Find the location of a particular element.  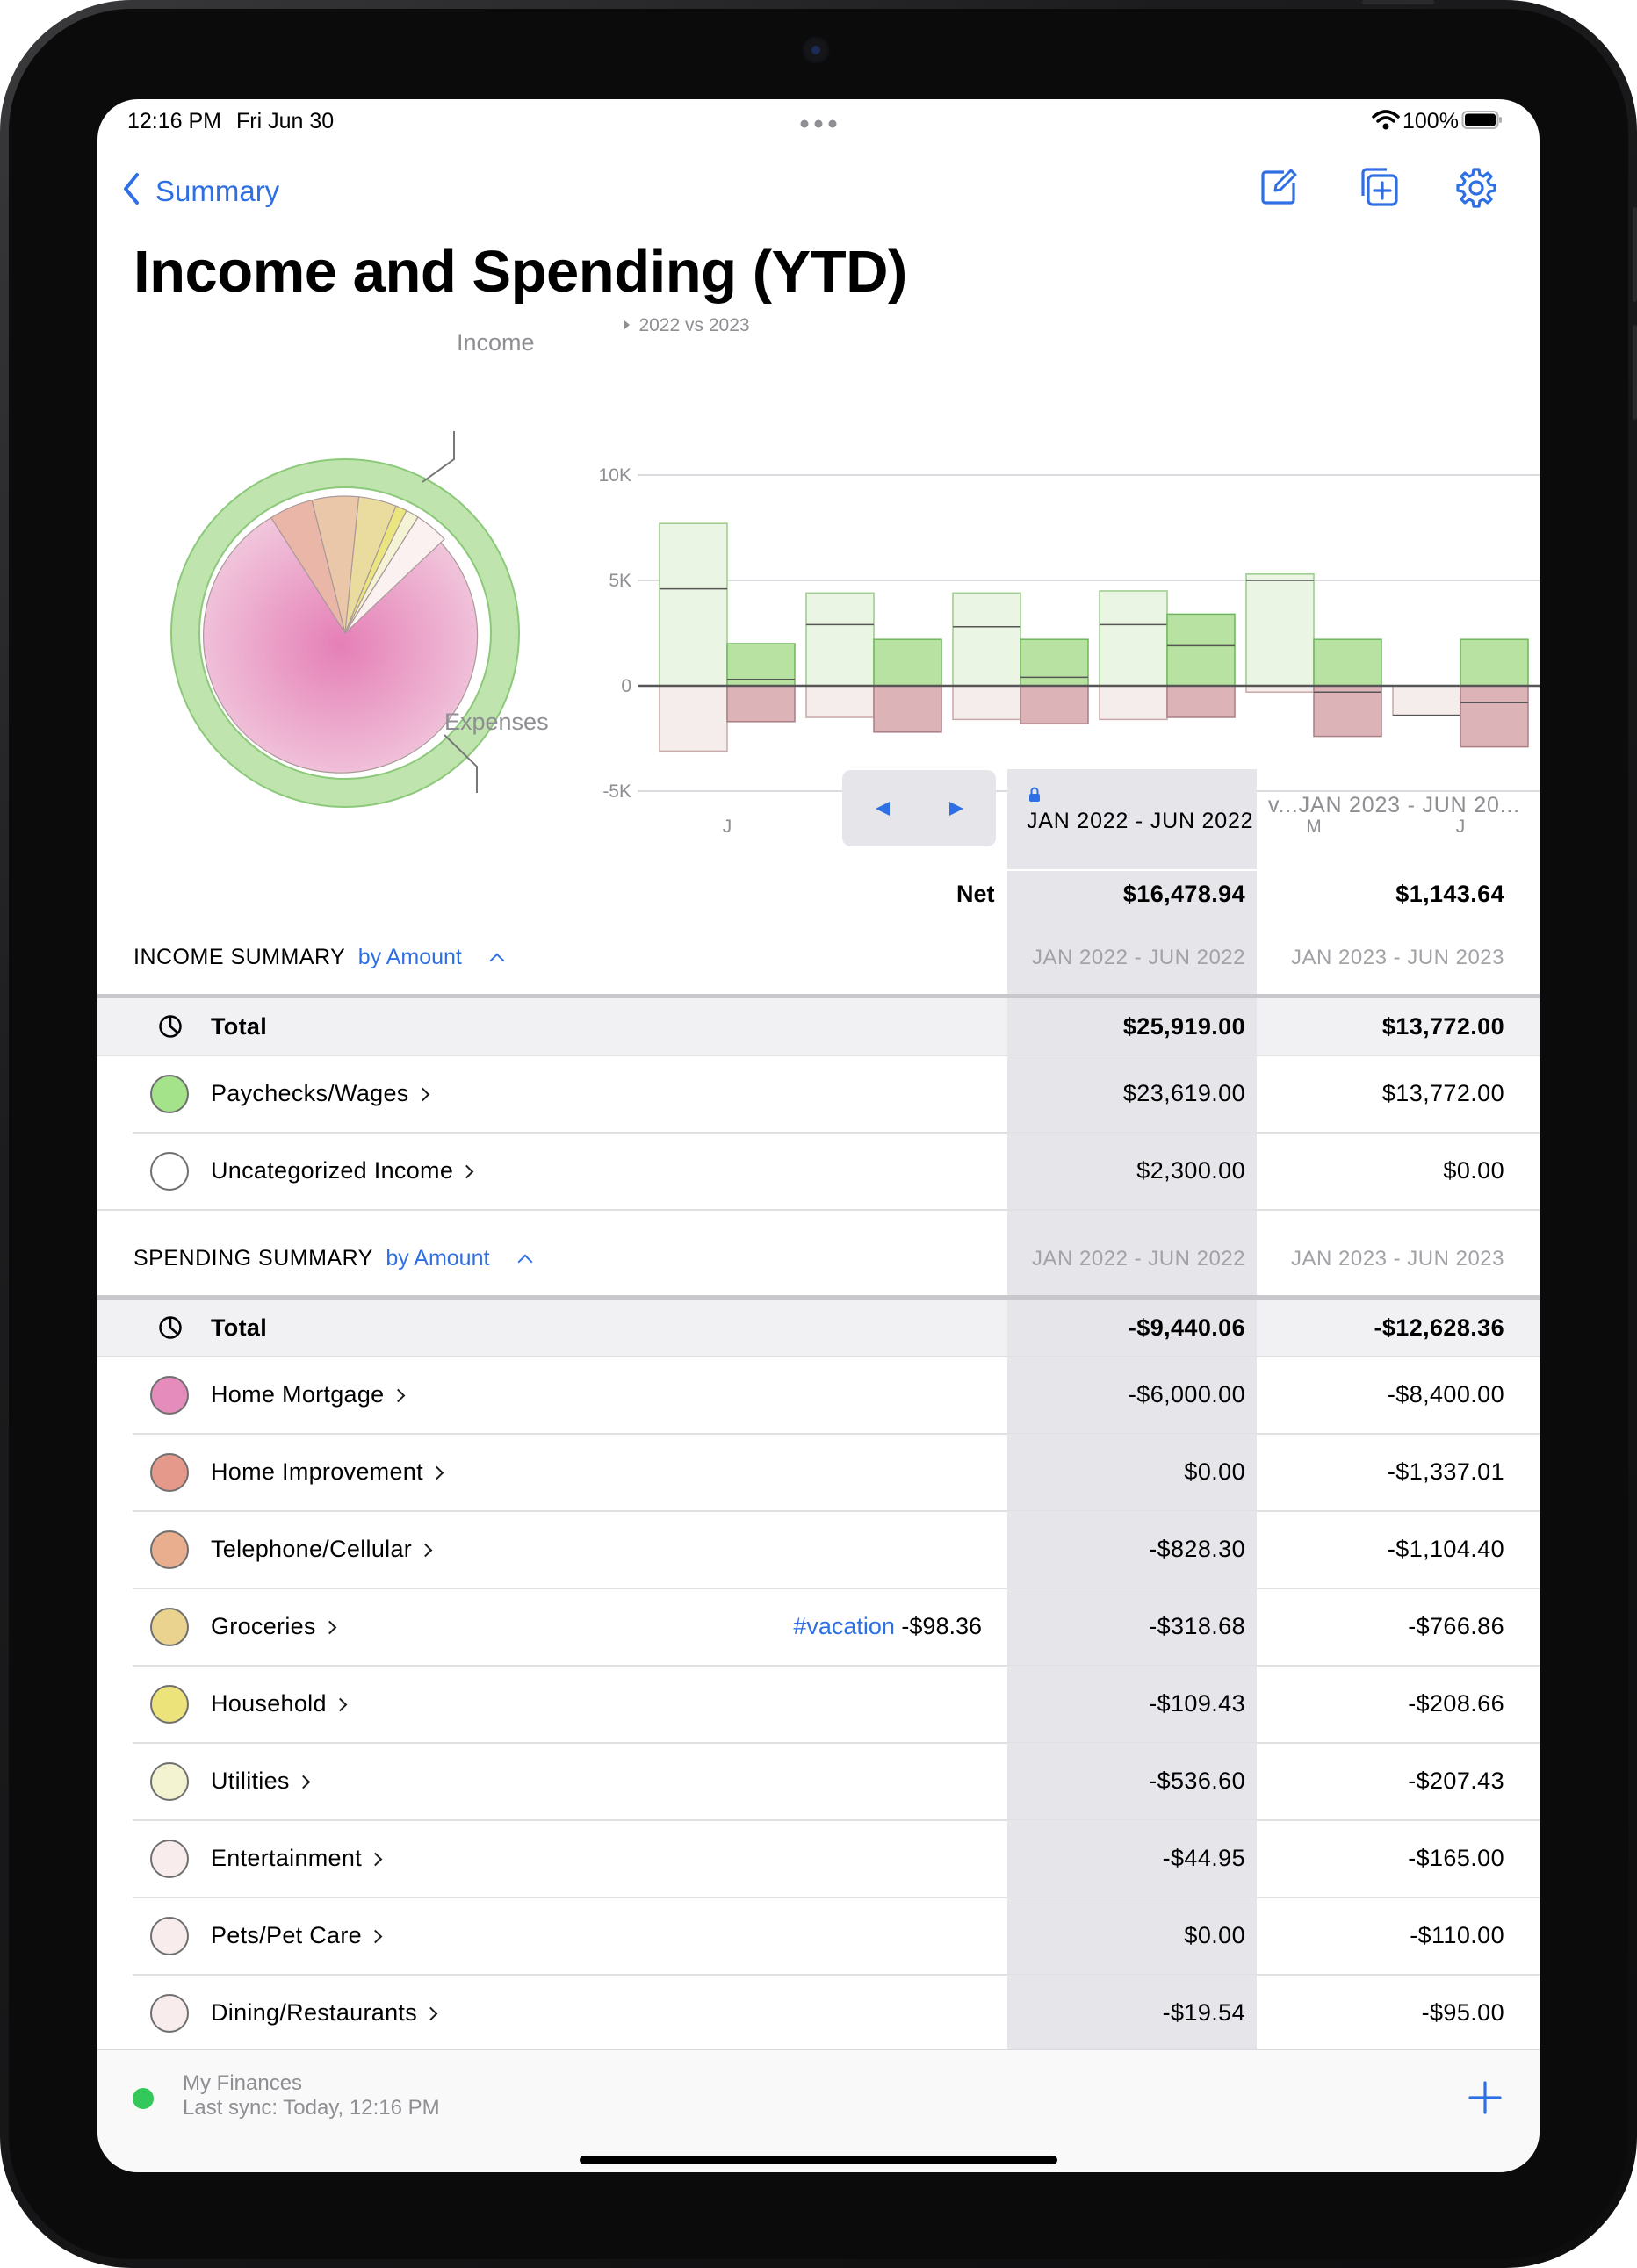

gear-icon is located at coordinates (1476, 190).